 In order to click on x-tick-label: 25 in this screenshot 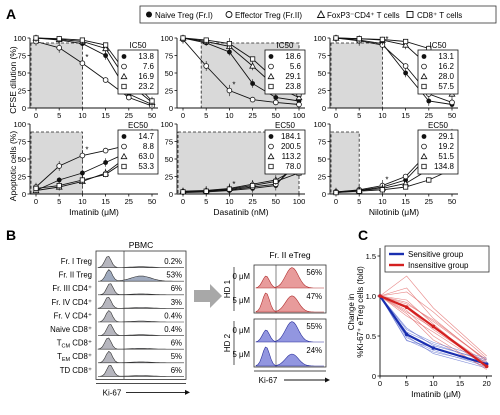, I will do `click(129, 115)`.